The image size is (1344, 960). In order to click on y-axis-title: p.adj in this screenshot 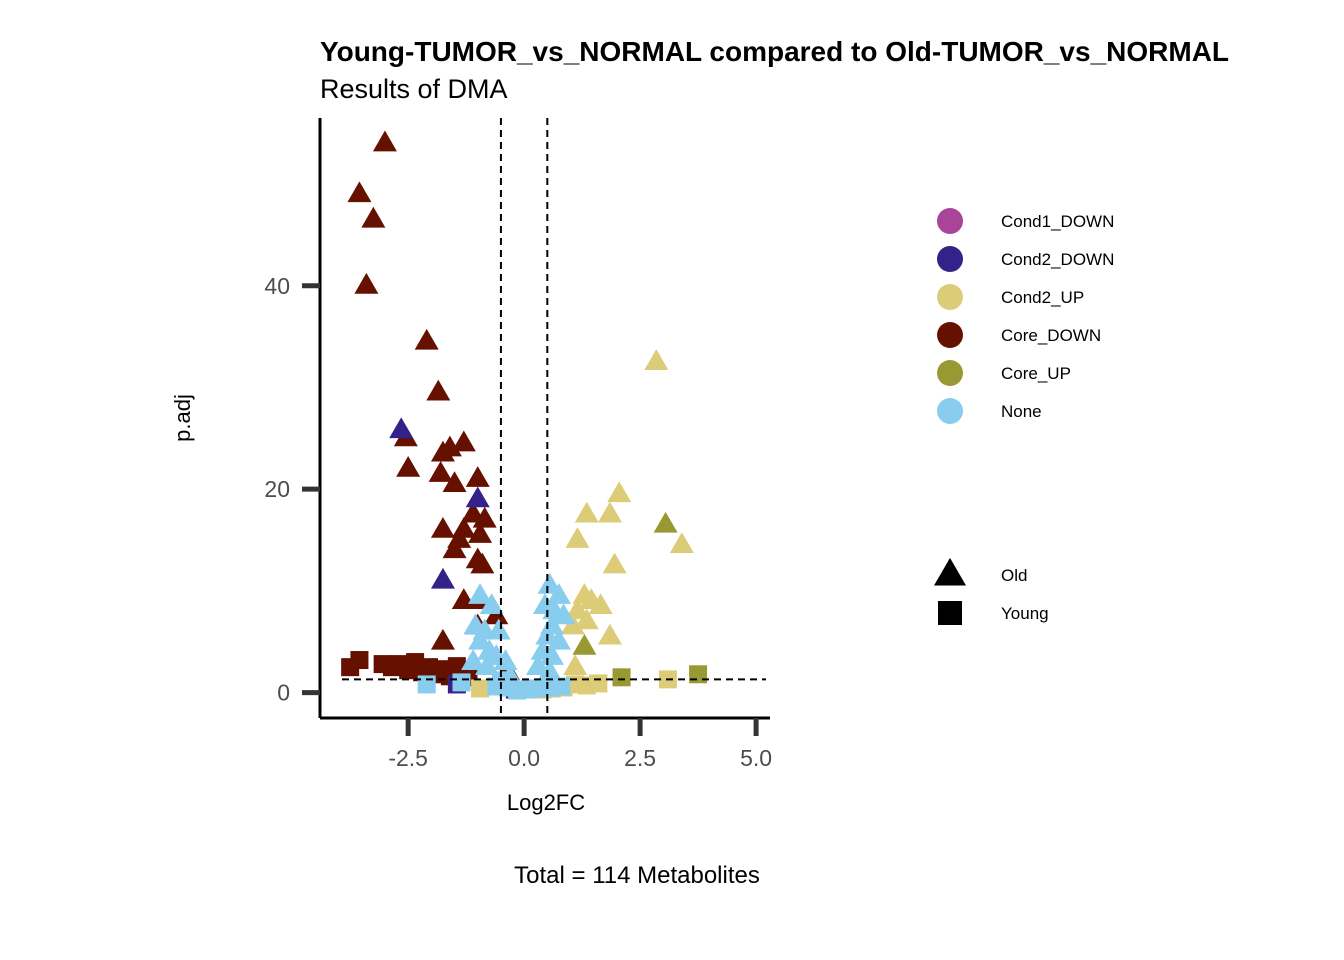, I will do `click(182, 418)`.